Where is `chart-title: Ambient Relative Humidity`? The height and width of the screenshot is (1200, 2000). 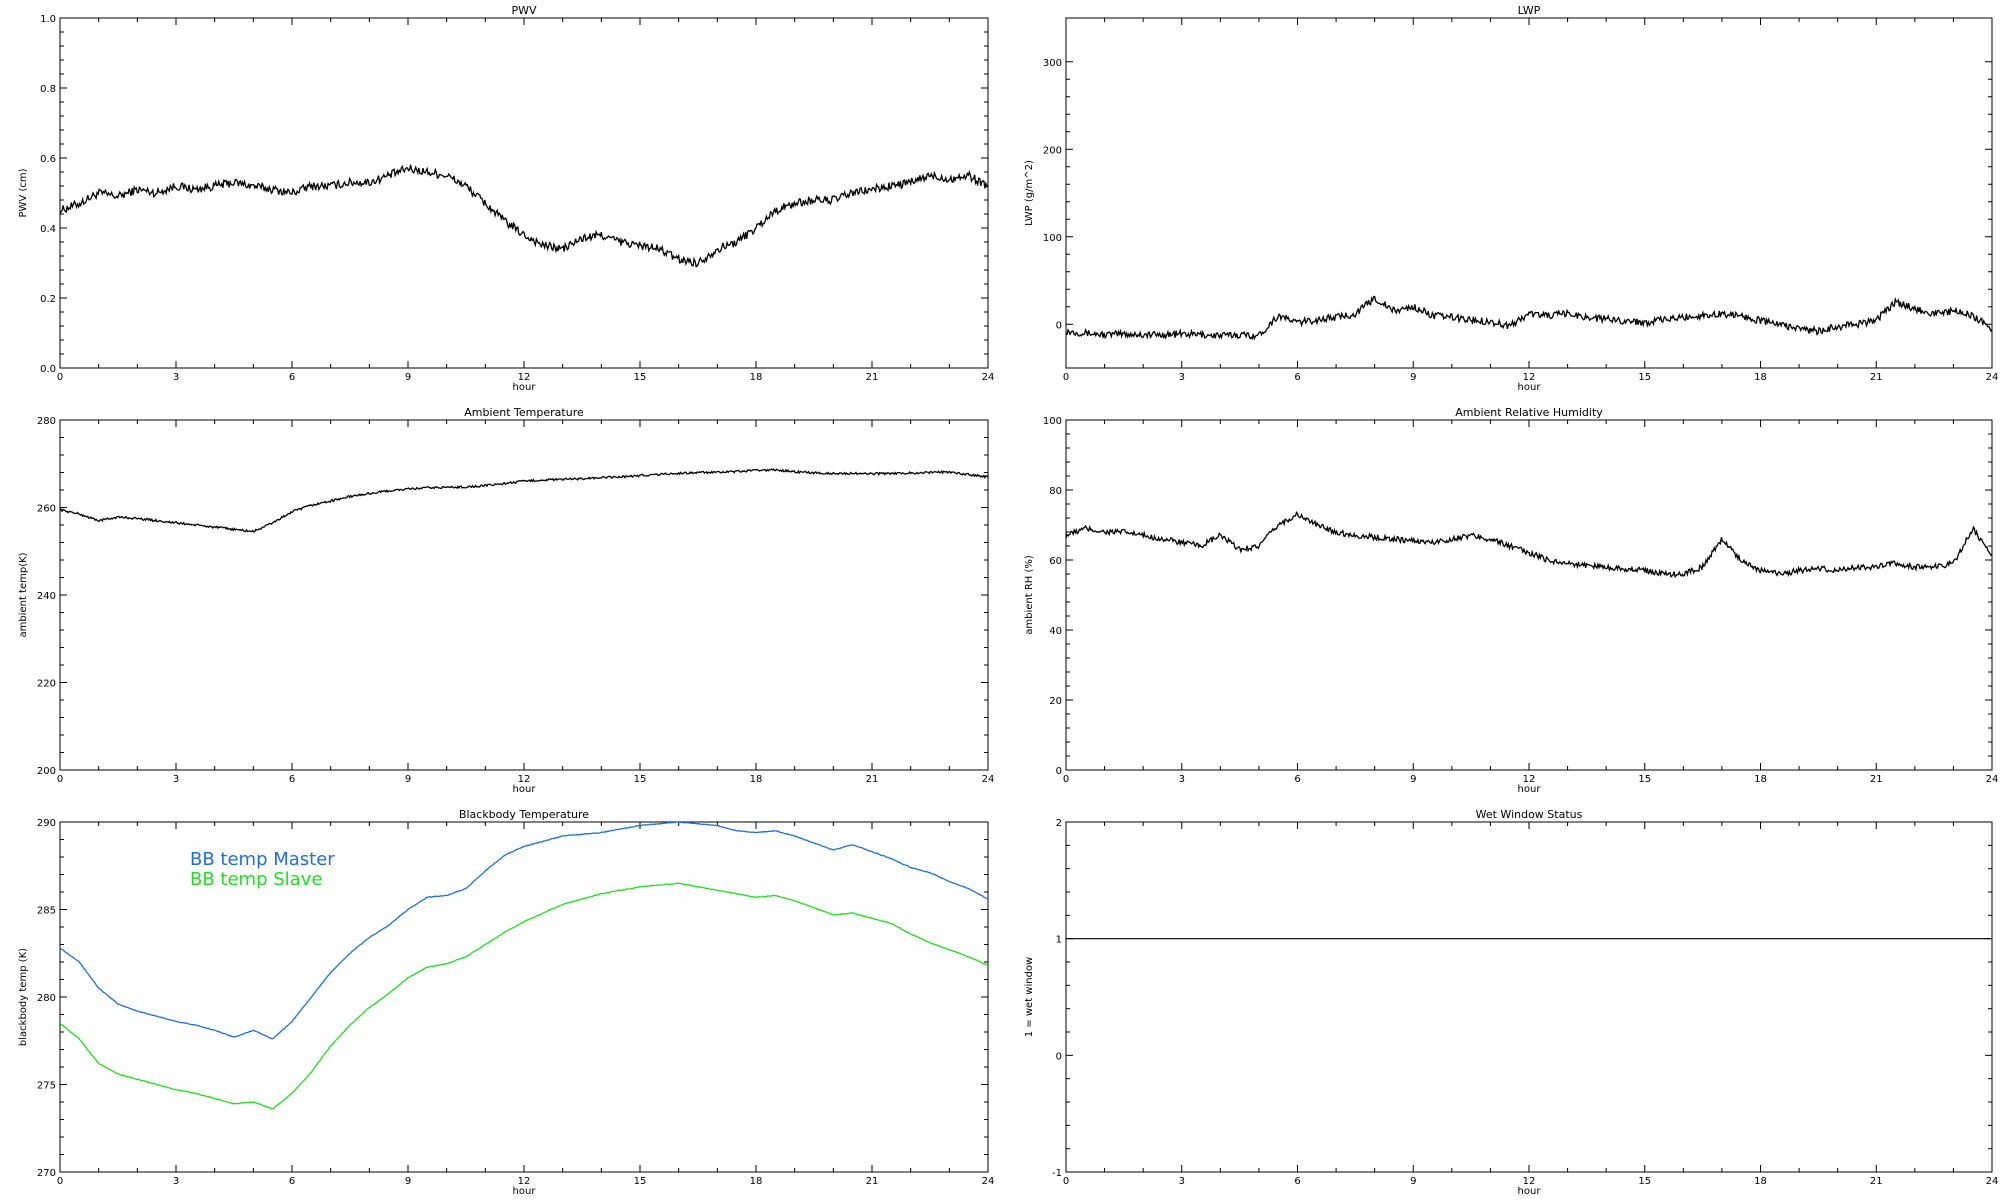
chart-title: Ambient Relative Humidity is located at coordinates (1529, 412).